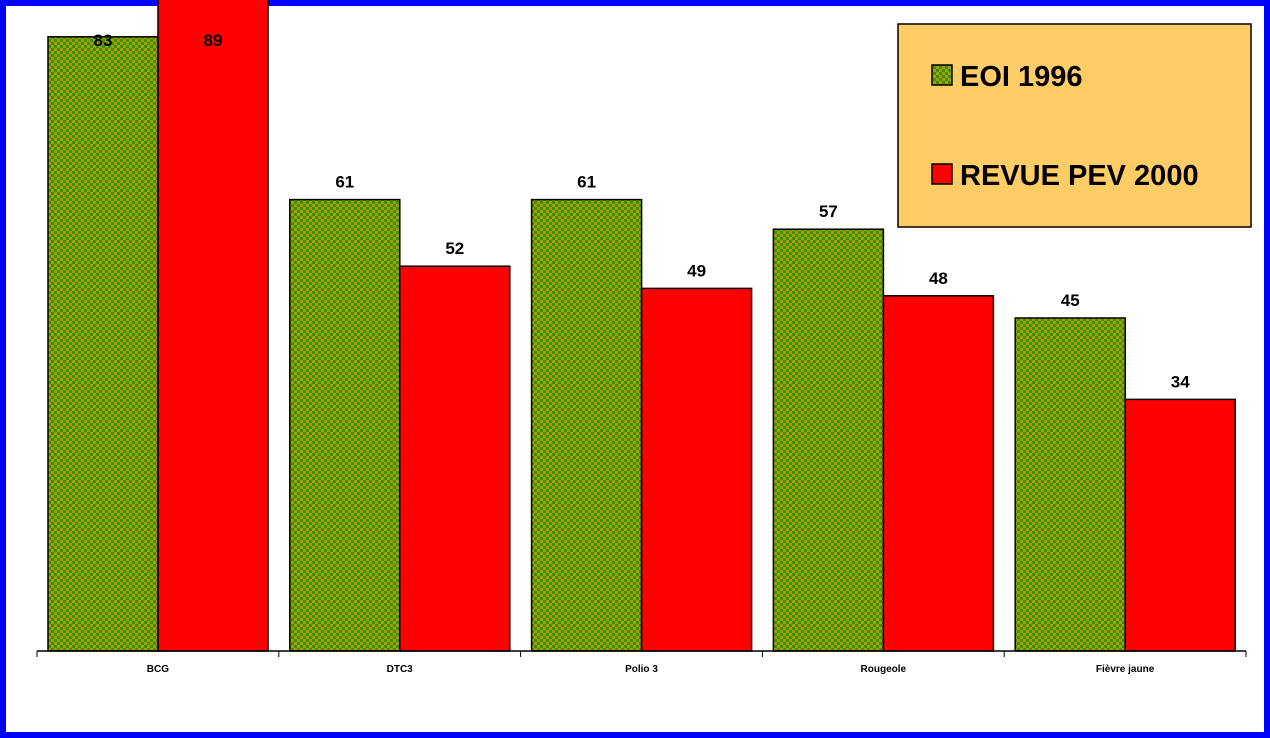 This screenshot has height=738, width=1270. I want to click on bar-revue-pev-2000-rougeole, so click(938, 473).